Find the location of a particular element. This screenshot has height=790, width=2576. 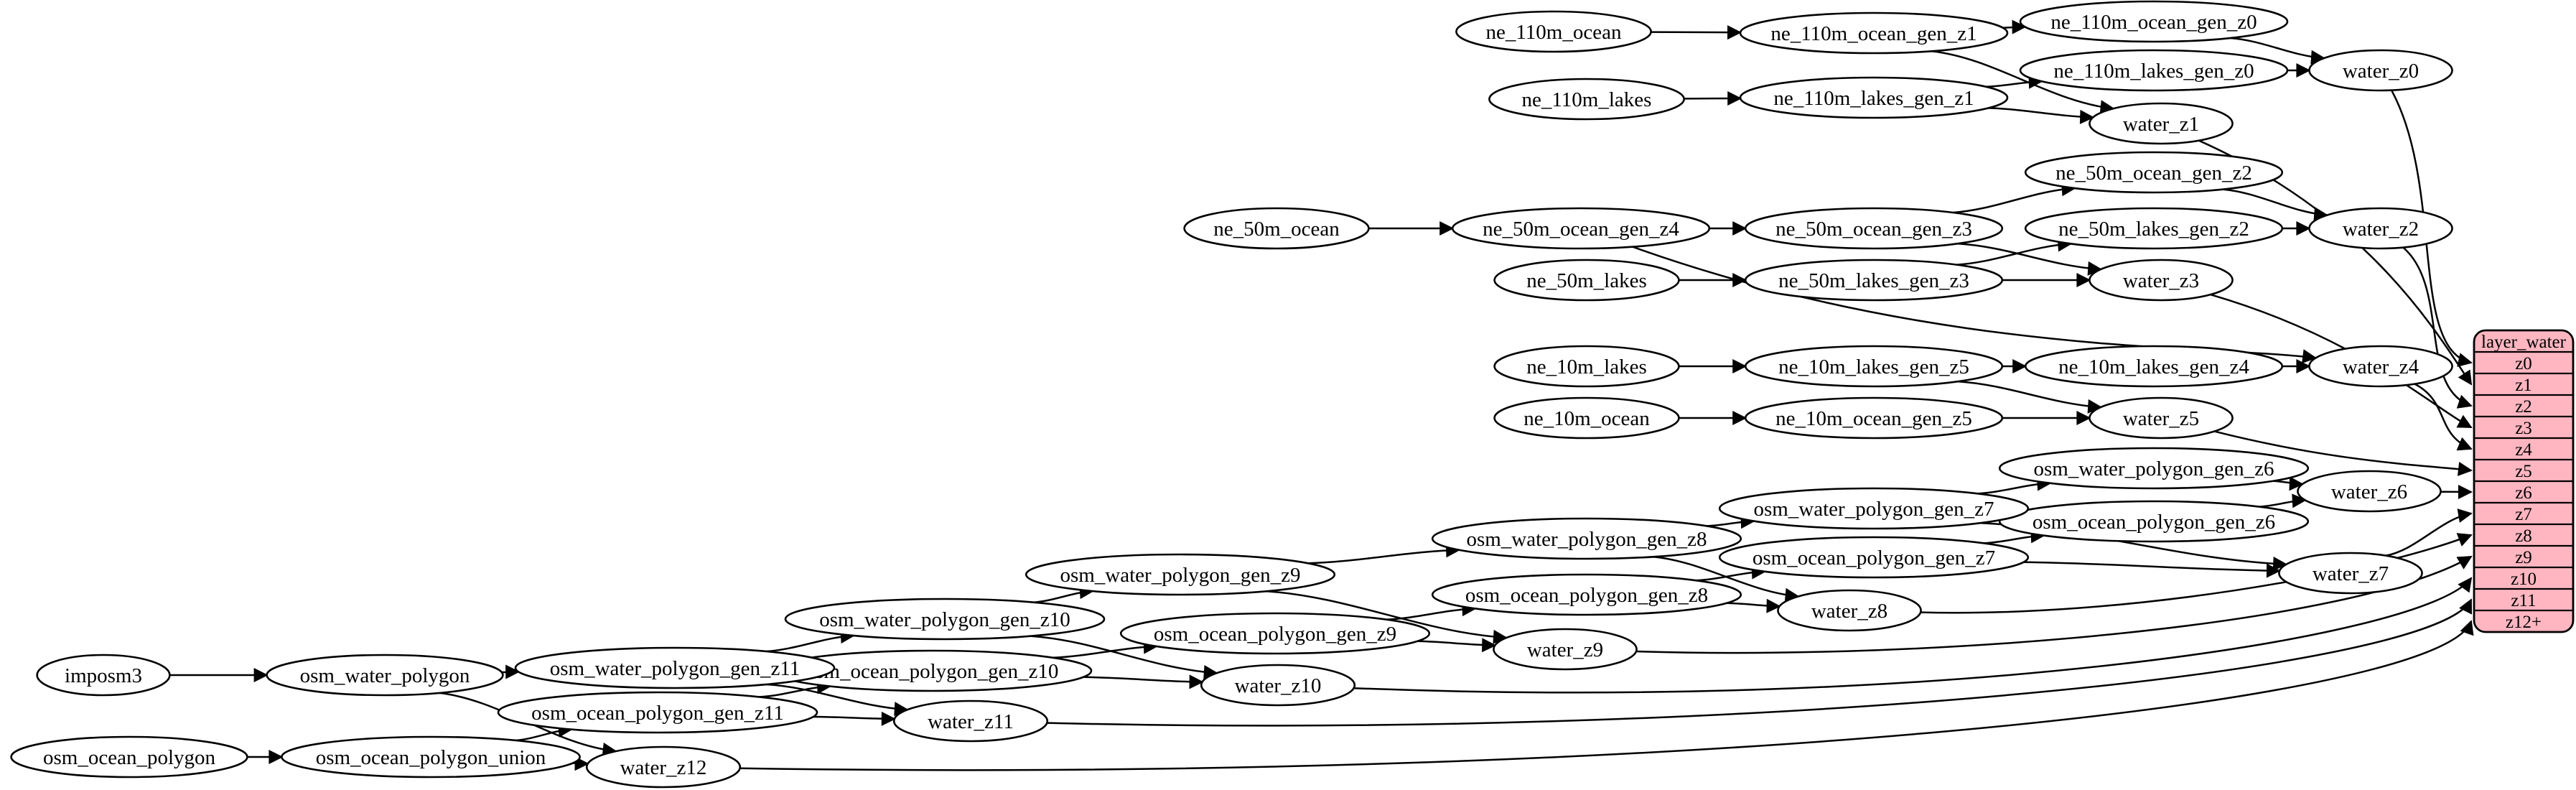

node-label-ne_110m_ocean_gen_z1: ne_110m_ocean_gen_z1 is located at coordinates (1873, 33).